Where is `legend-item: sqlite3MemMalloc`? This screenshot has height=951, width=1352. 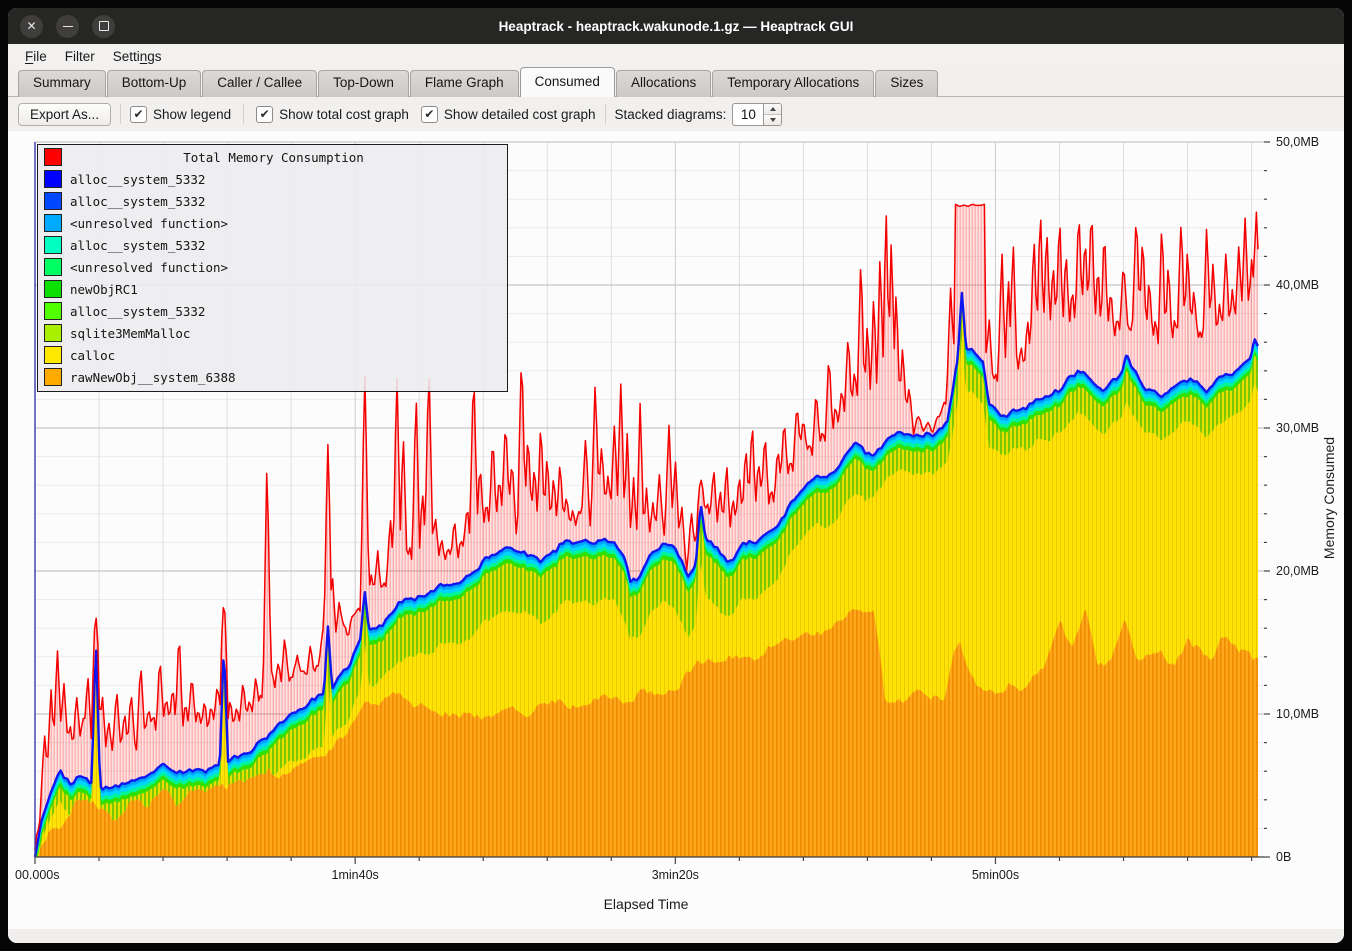
legend-item: sqlite3MemMalloc is located at coordinates (272, 333).